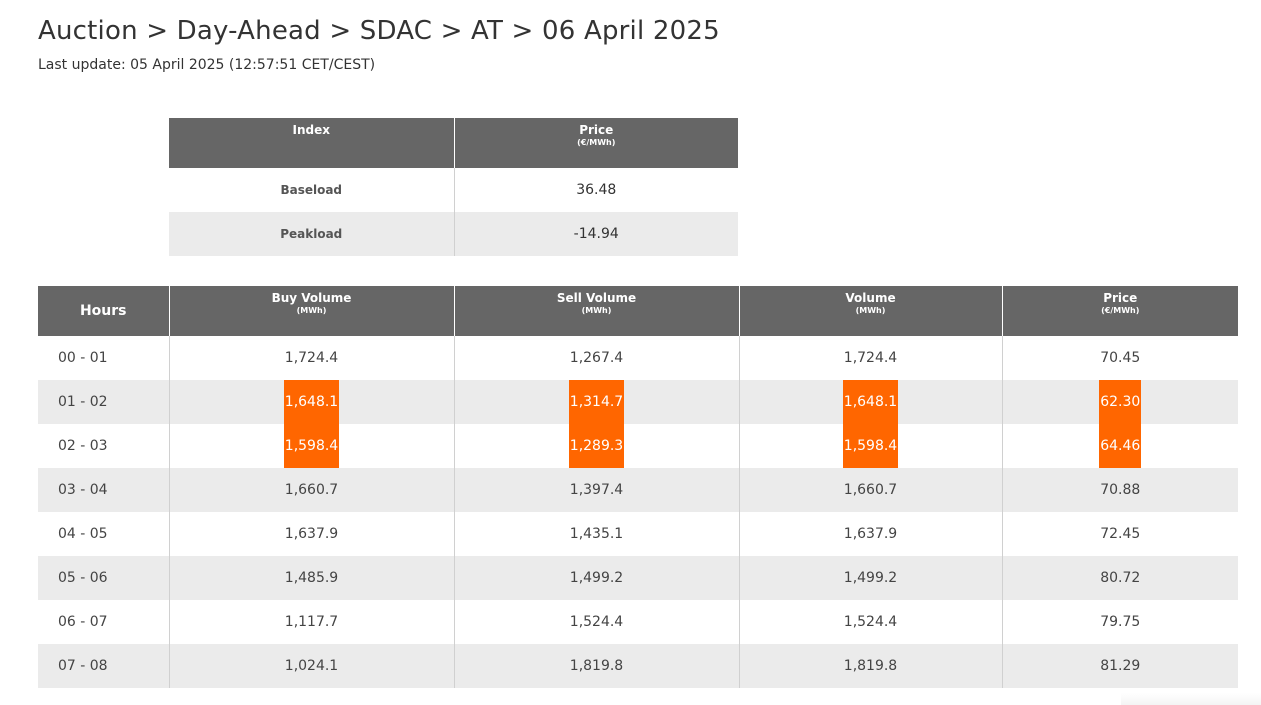 The image size is (1261, 705). Describe the element at coordinates (312, 666) in the screenshot. I see `buy-volume-cell: 1,024.1` at that location.